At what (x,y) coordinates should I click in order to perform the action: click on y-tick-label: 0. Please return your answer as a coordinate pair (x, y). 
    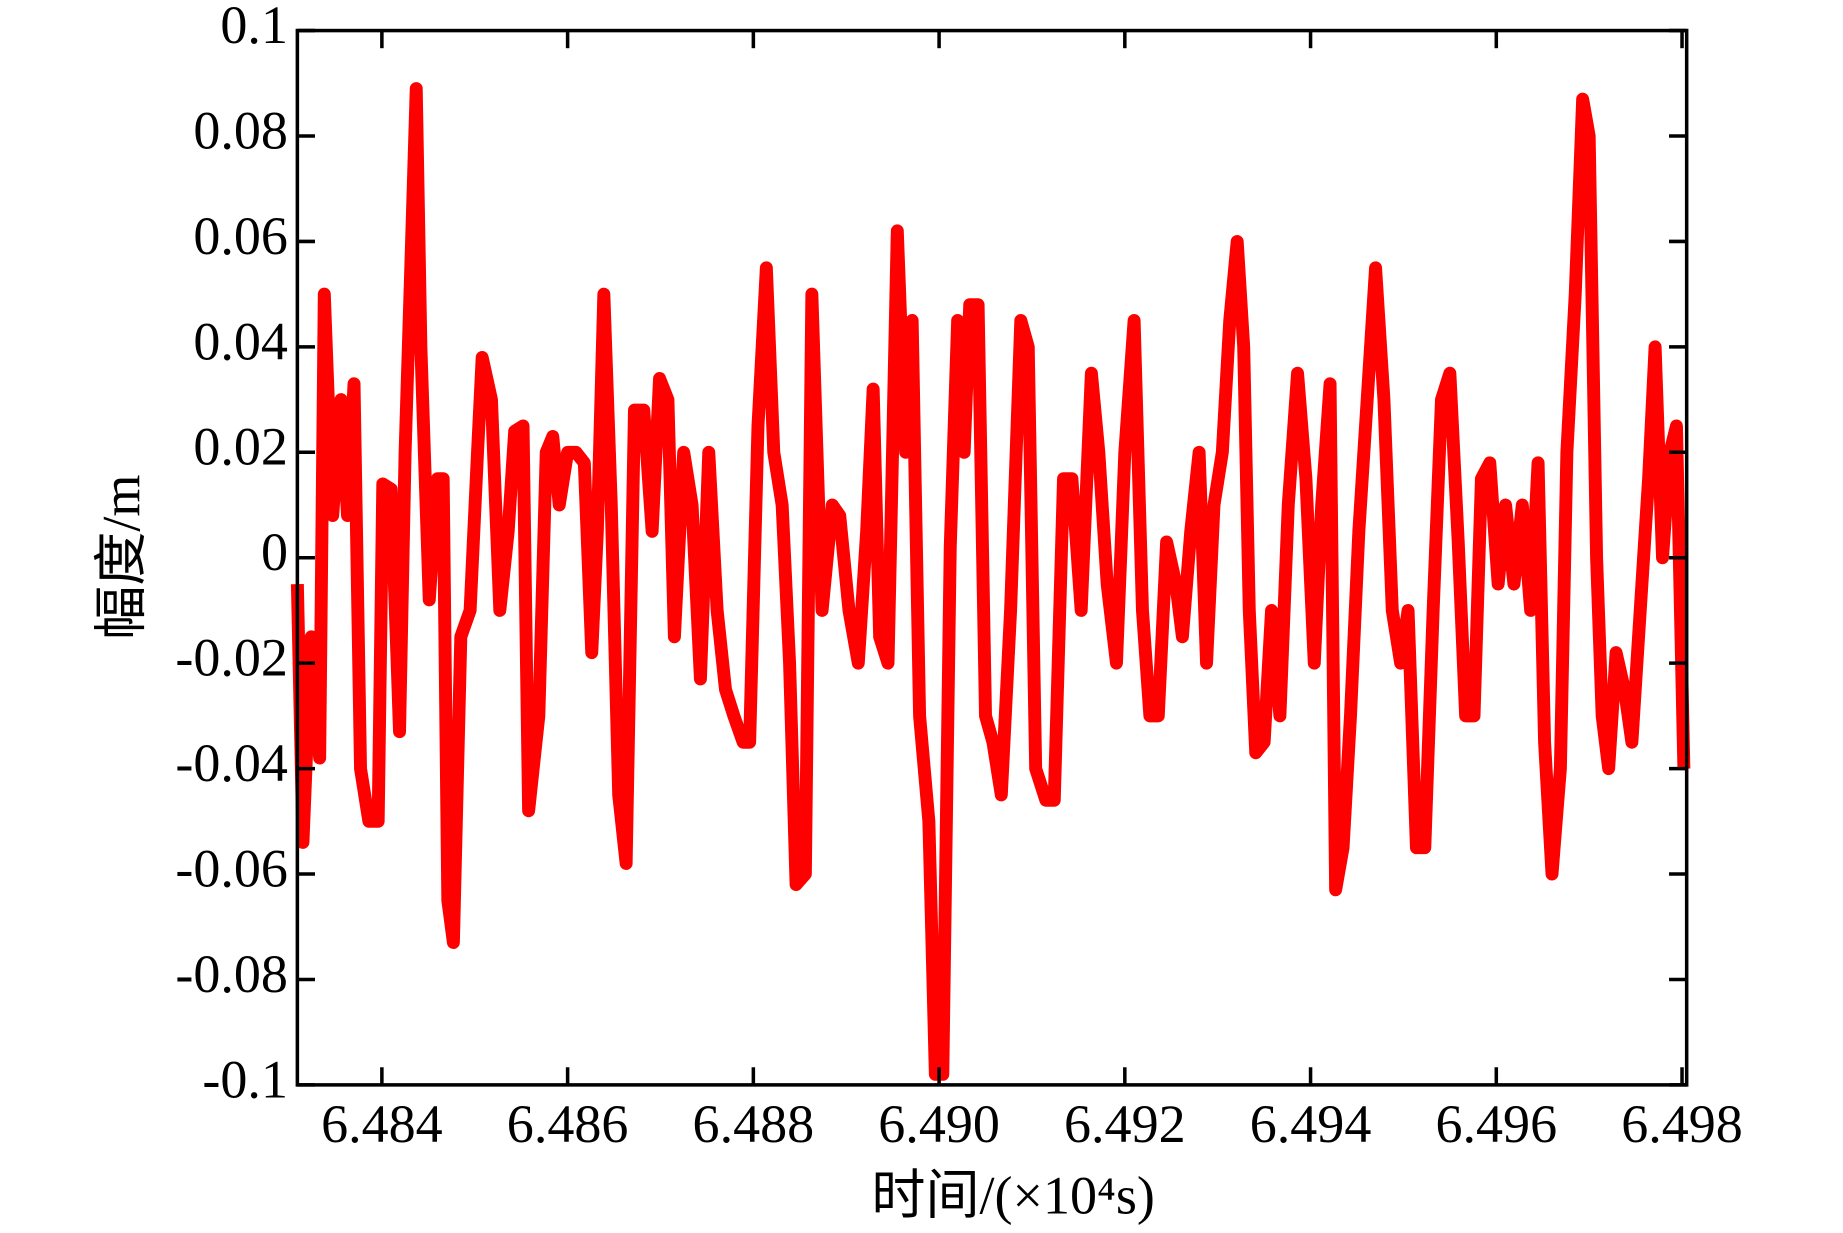
    Looking at the image, I should click on (274, 552).